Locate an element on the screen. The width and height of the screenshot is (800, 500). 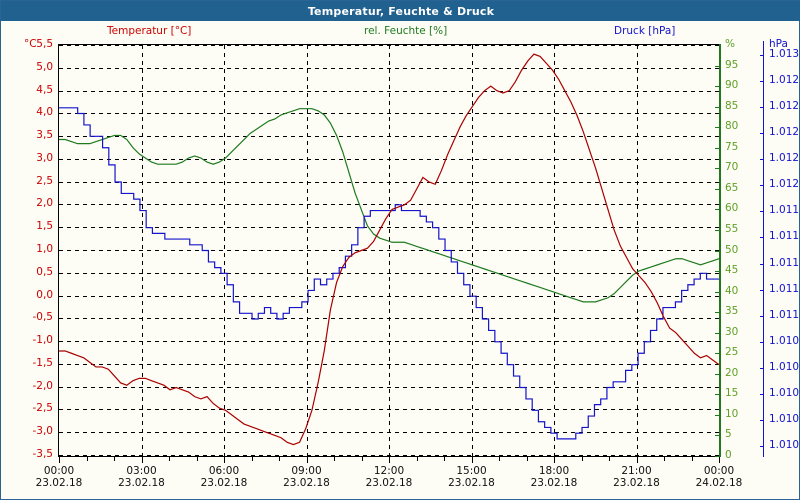
tick-time: 18:00 is located at coordinates (554, 471).